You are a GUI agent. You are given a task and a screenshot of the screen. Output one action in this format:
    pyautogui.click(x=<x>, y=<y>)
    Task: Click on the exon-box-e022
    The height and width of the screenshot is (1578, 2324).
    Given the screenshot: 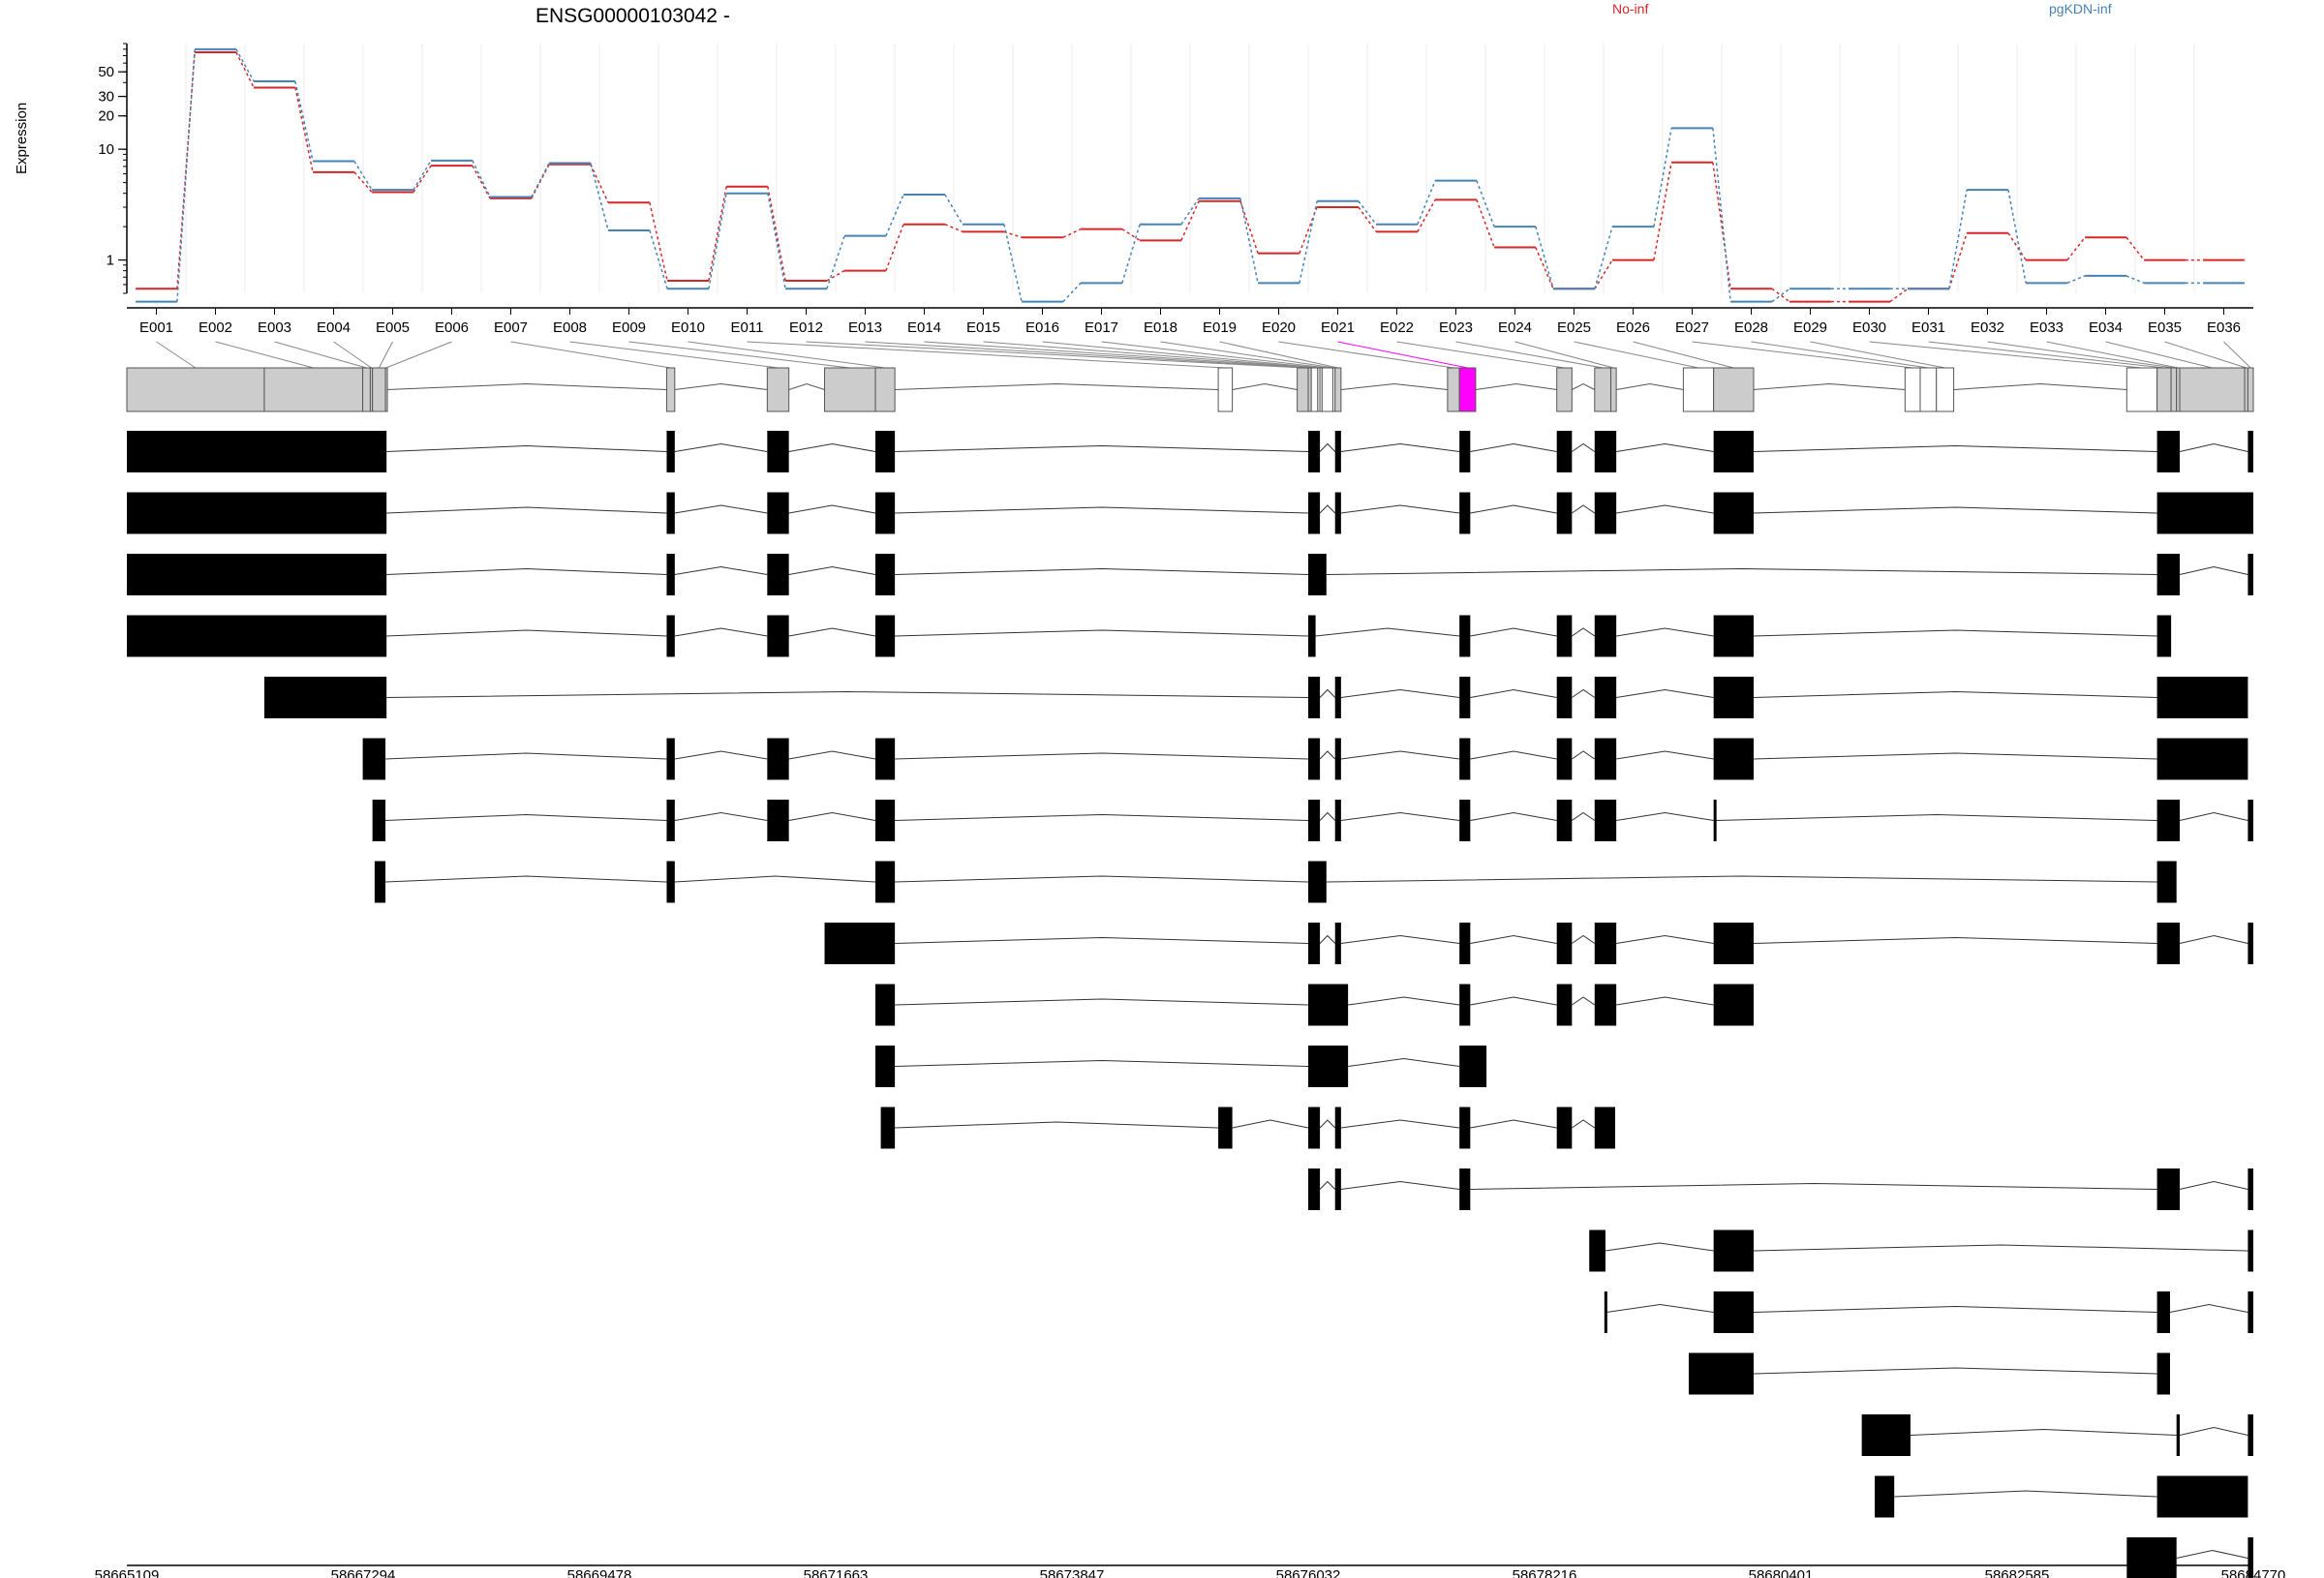 What is the action you would take?
    pyautogui.click(x=1565, y=389)
    